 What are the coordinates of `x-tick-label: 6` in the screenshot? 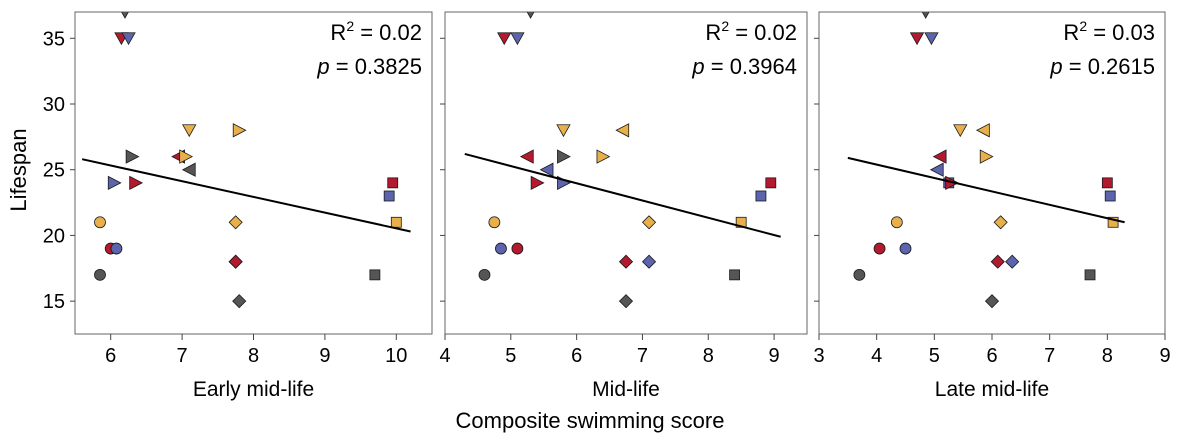 It's located at (576, 356).